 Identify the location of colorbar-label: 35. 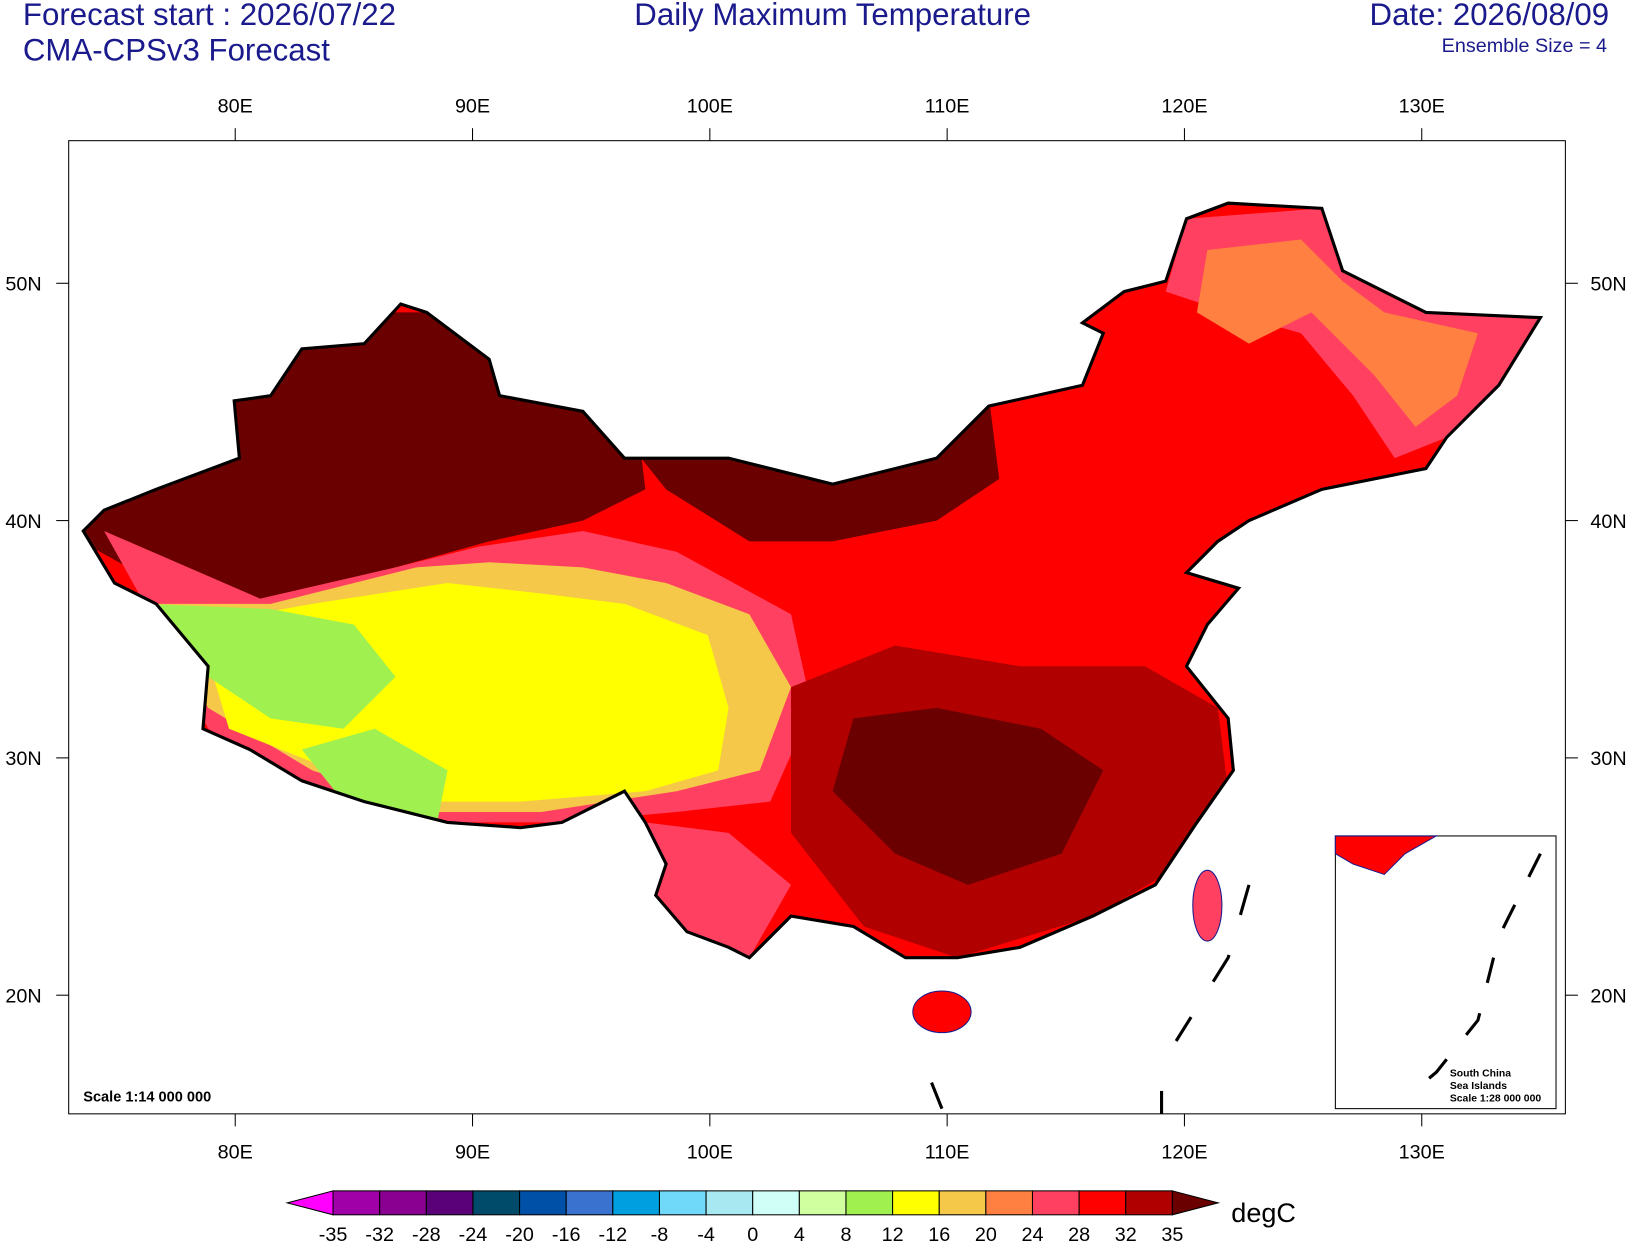
(1172, 1232).